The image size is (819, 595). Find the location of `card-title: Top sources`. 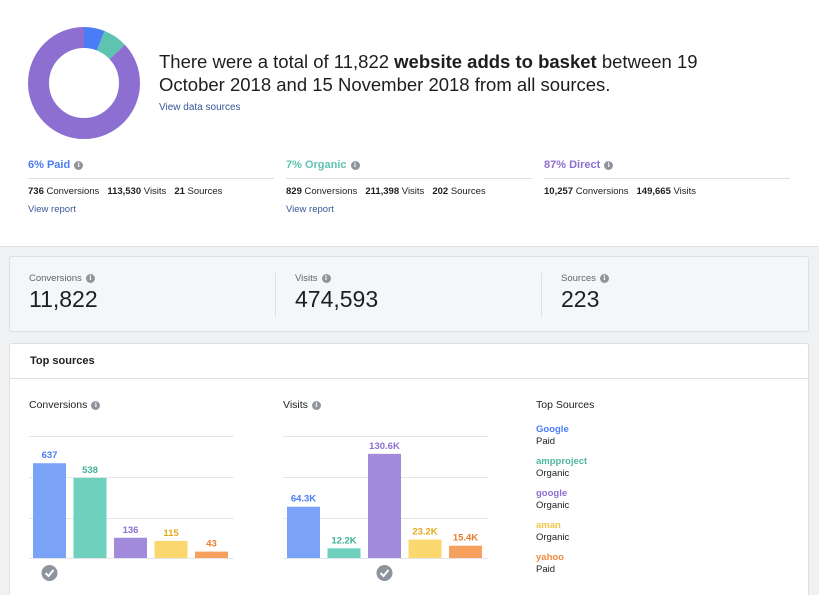

card-title: Top sources is located at coordinates (62, 361).